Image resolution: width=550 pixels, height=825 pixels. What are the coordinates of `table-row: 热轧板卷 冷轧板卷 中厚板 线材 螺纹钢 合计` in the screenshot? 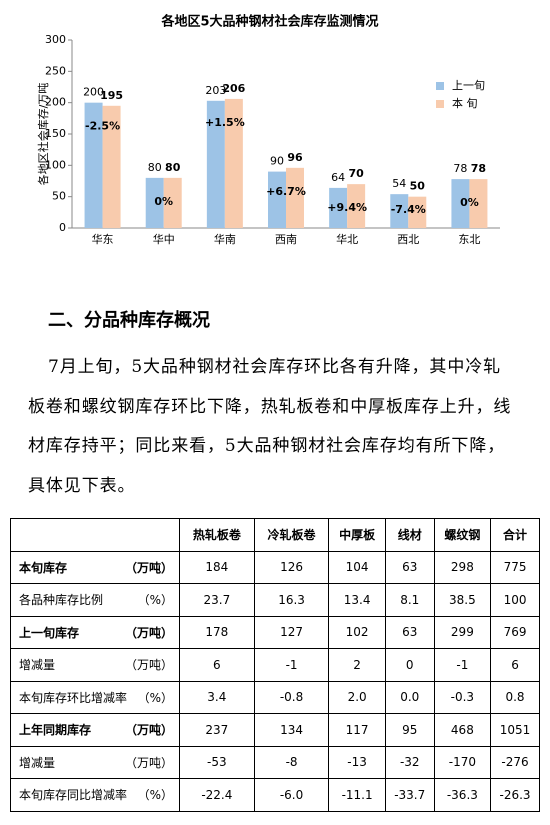 It's located at (275, 535).